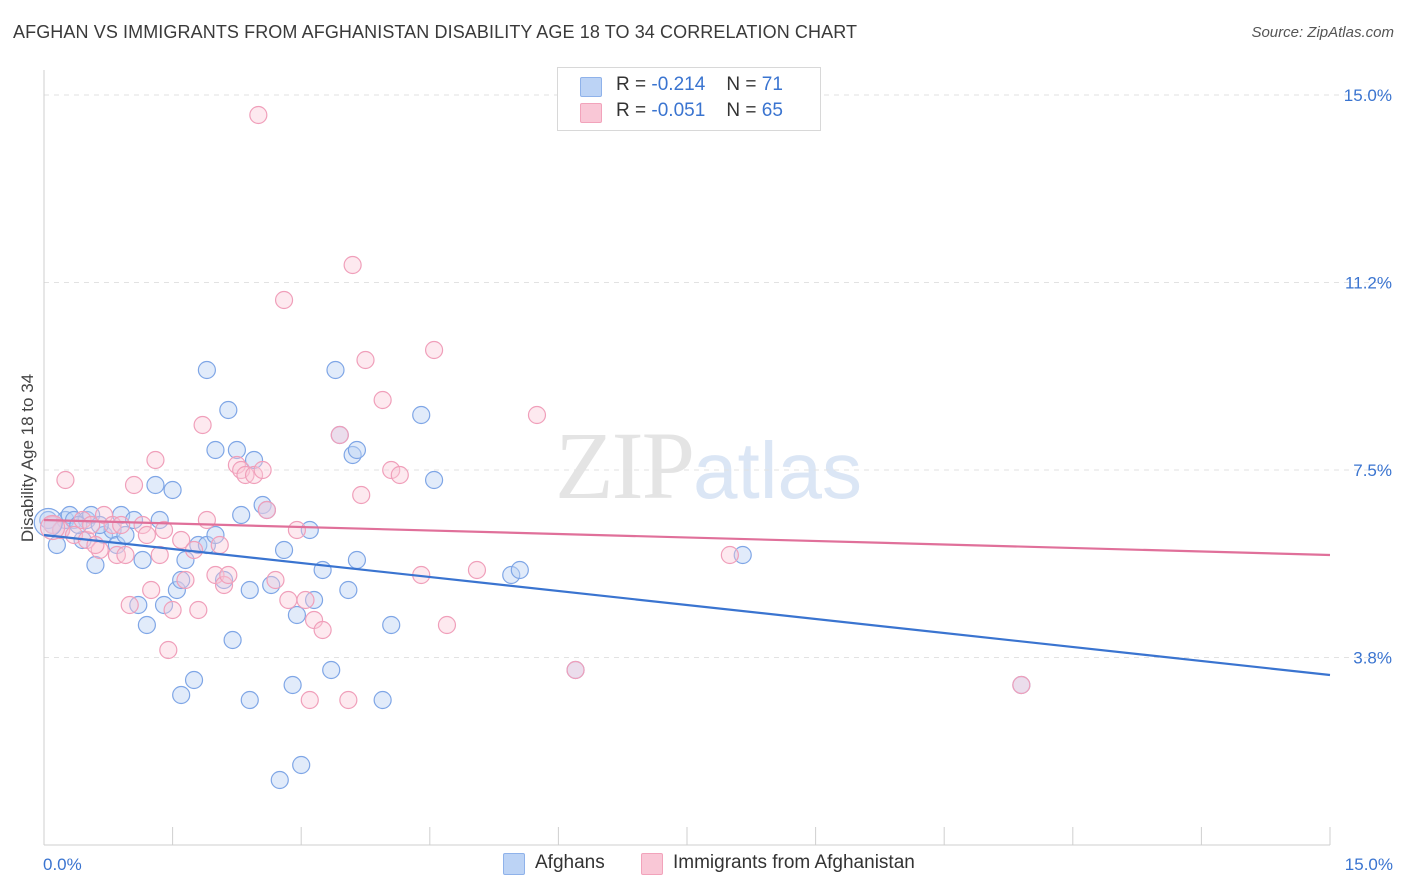 The width and height of the screenshot is (1406, 892). What do you see at coordinates (570, 862) in the screenshot?
I see `series-legend-label: Afghans` at bounding box center [570, 862].